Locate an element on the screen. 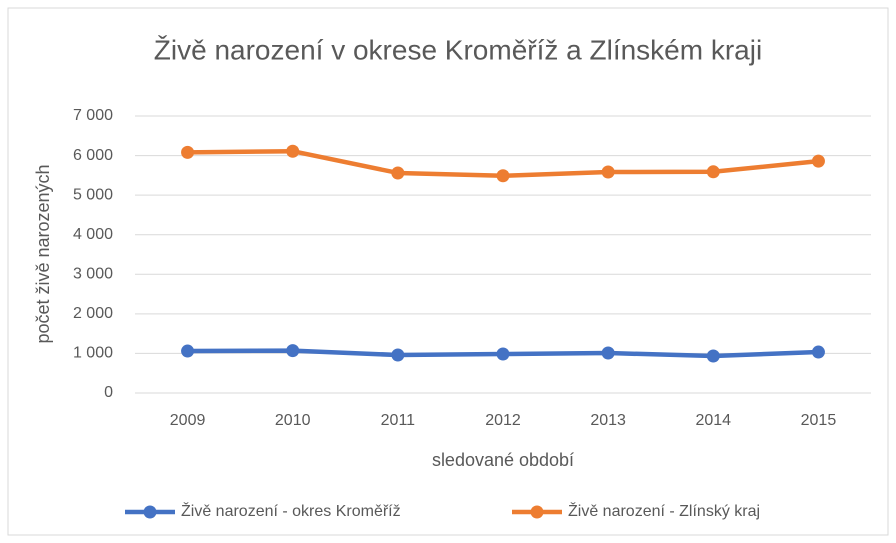 The image size is (896, 543). y-tick-label: 2 000 is located at coordinates (93, 313).